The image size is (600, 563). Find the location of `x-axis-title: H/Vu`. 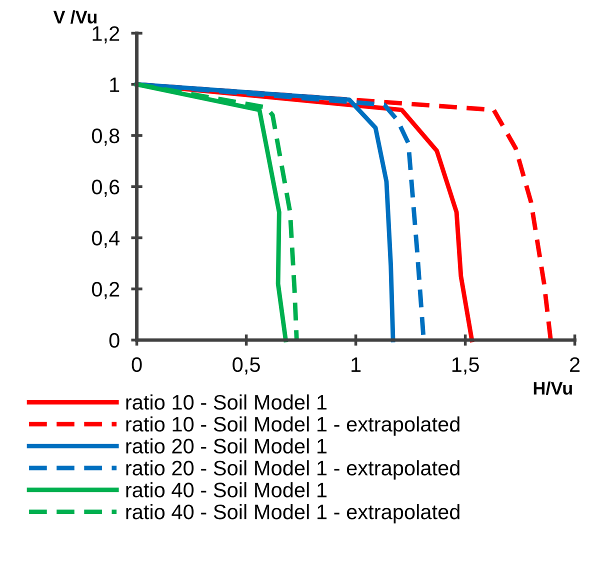

x-axis-title: H/Vu is located at coordinates (553, 388).